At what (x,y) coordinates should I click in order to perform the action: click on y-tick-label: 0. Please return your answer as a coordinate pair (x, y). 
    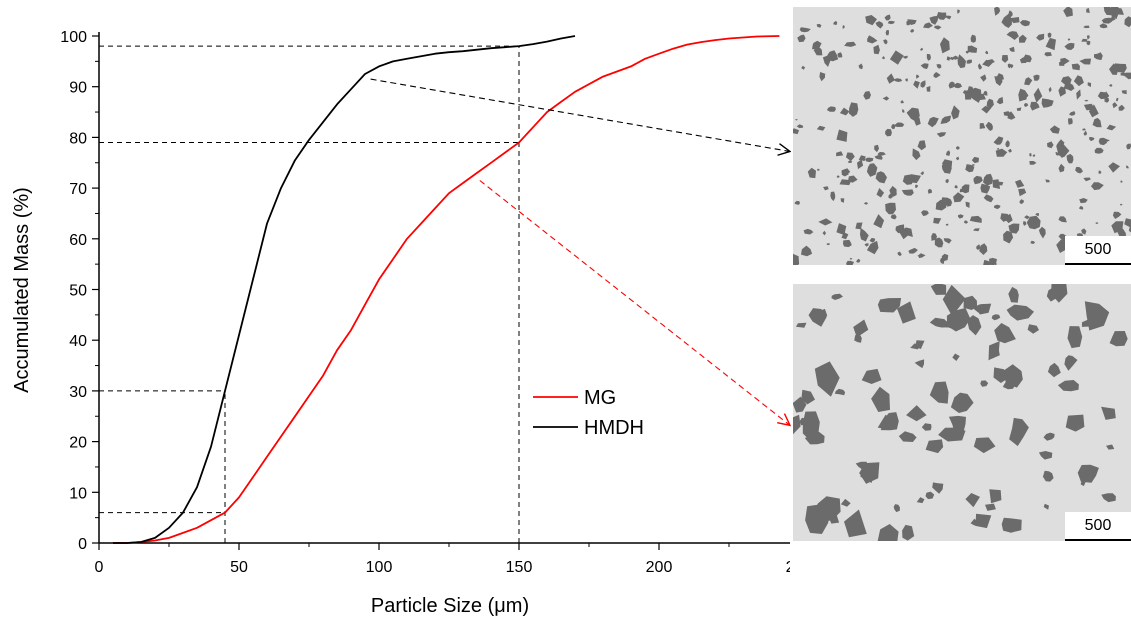
    Looking at the image, I should click on (82, 544).